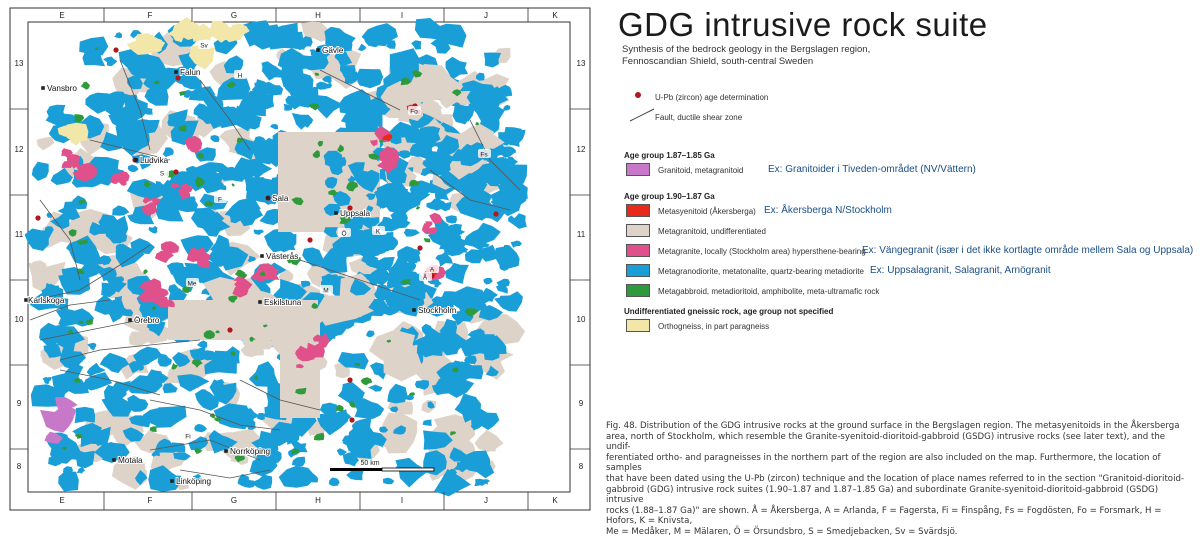  Describe the element at coordinates (828, 210) in the screenshot. I see `legend-example: Ex: Åkersberga N/Stockholm` at that location.